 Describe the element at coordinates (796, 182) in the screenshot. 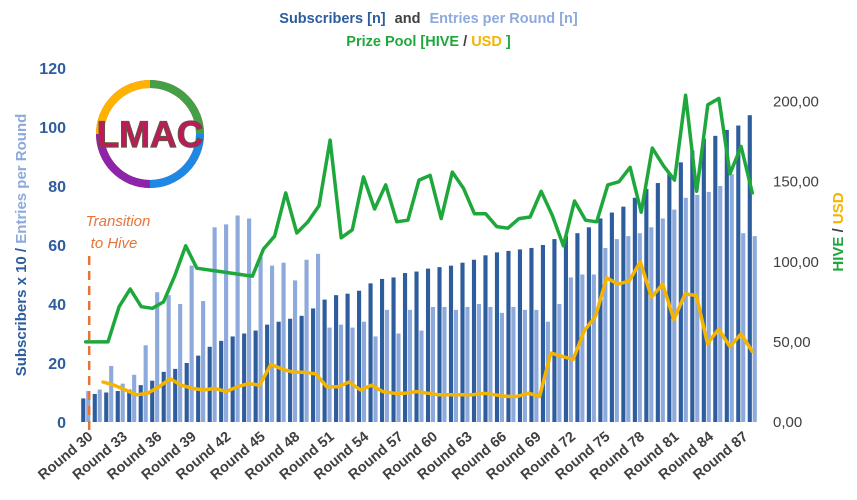

I see `y-right-tick-label: 150,00` at that location.